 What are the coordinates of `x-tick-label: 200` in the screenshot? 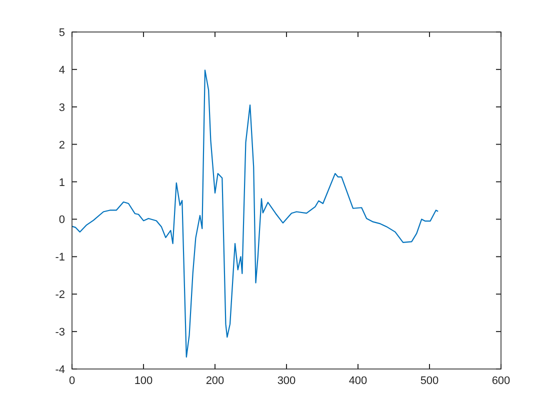 It's located at (215, 381).